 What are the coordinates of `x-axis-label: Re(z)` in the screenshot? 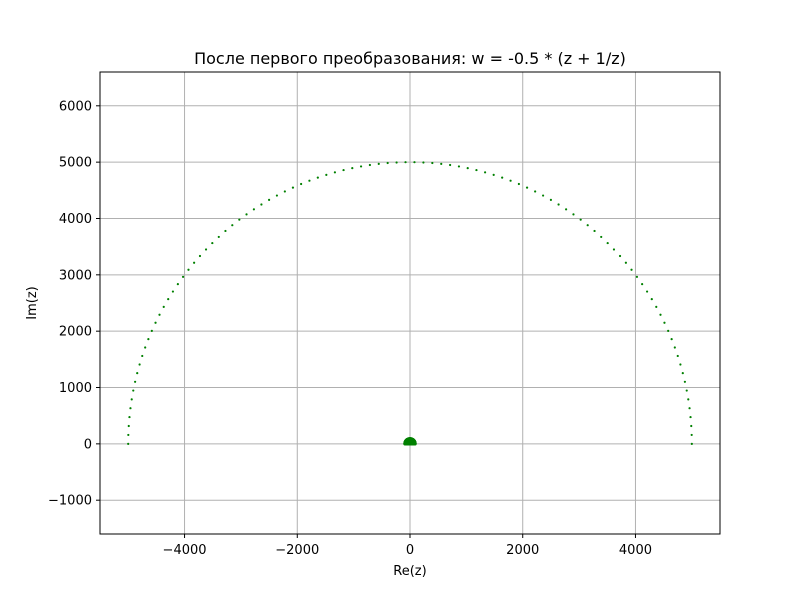 It's located at (409, 571).